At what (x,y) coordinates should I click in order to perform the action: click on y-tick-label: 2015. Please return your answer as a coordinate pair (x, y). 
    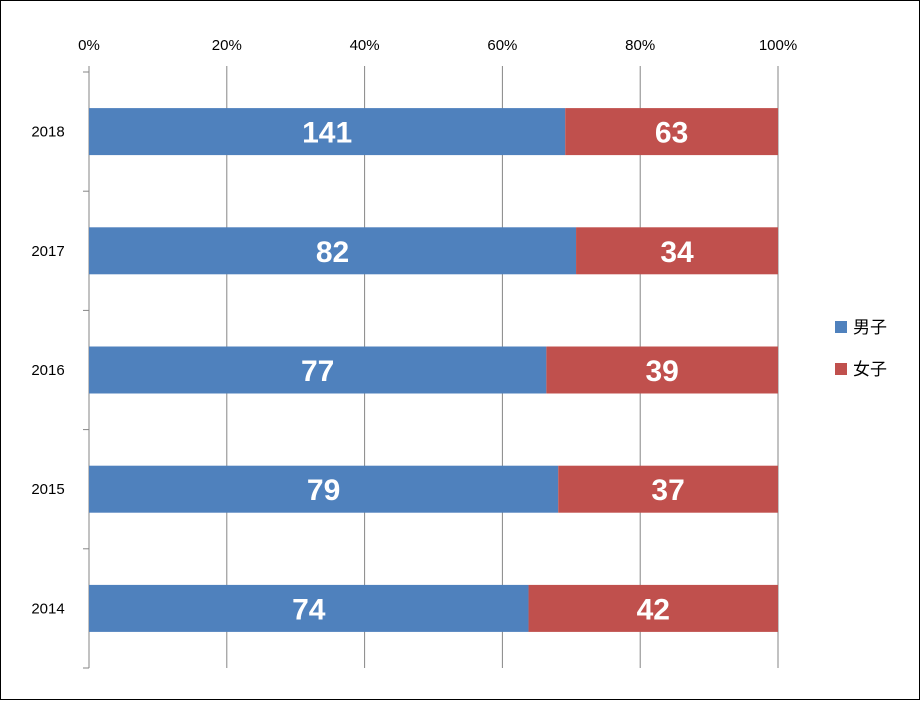
    Looking at the image, I should click on (47, 489).